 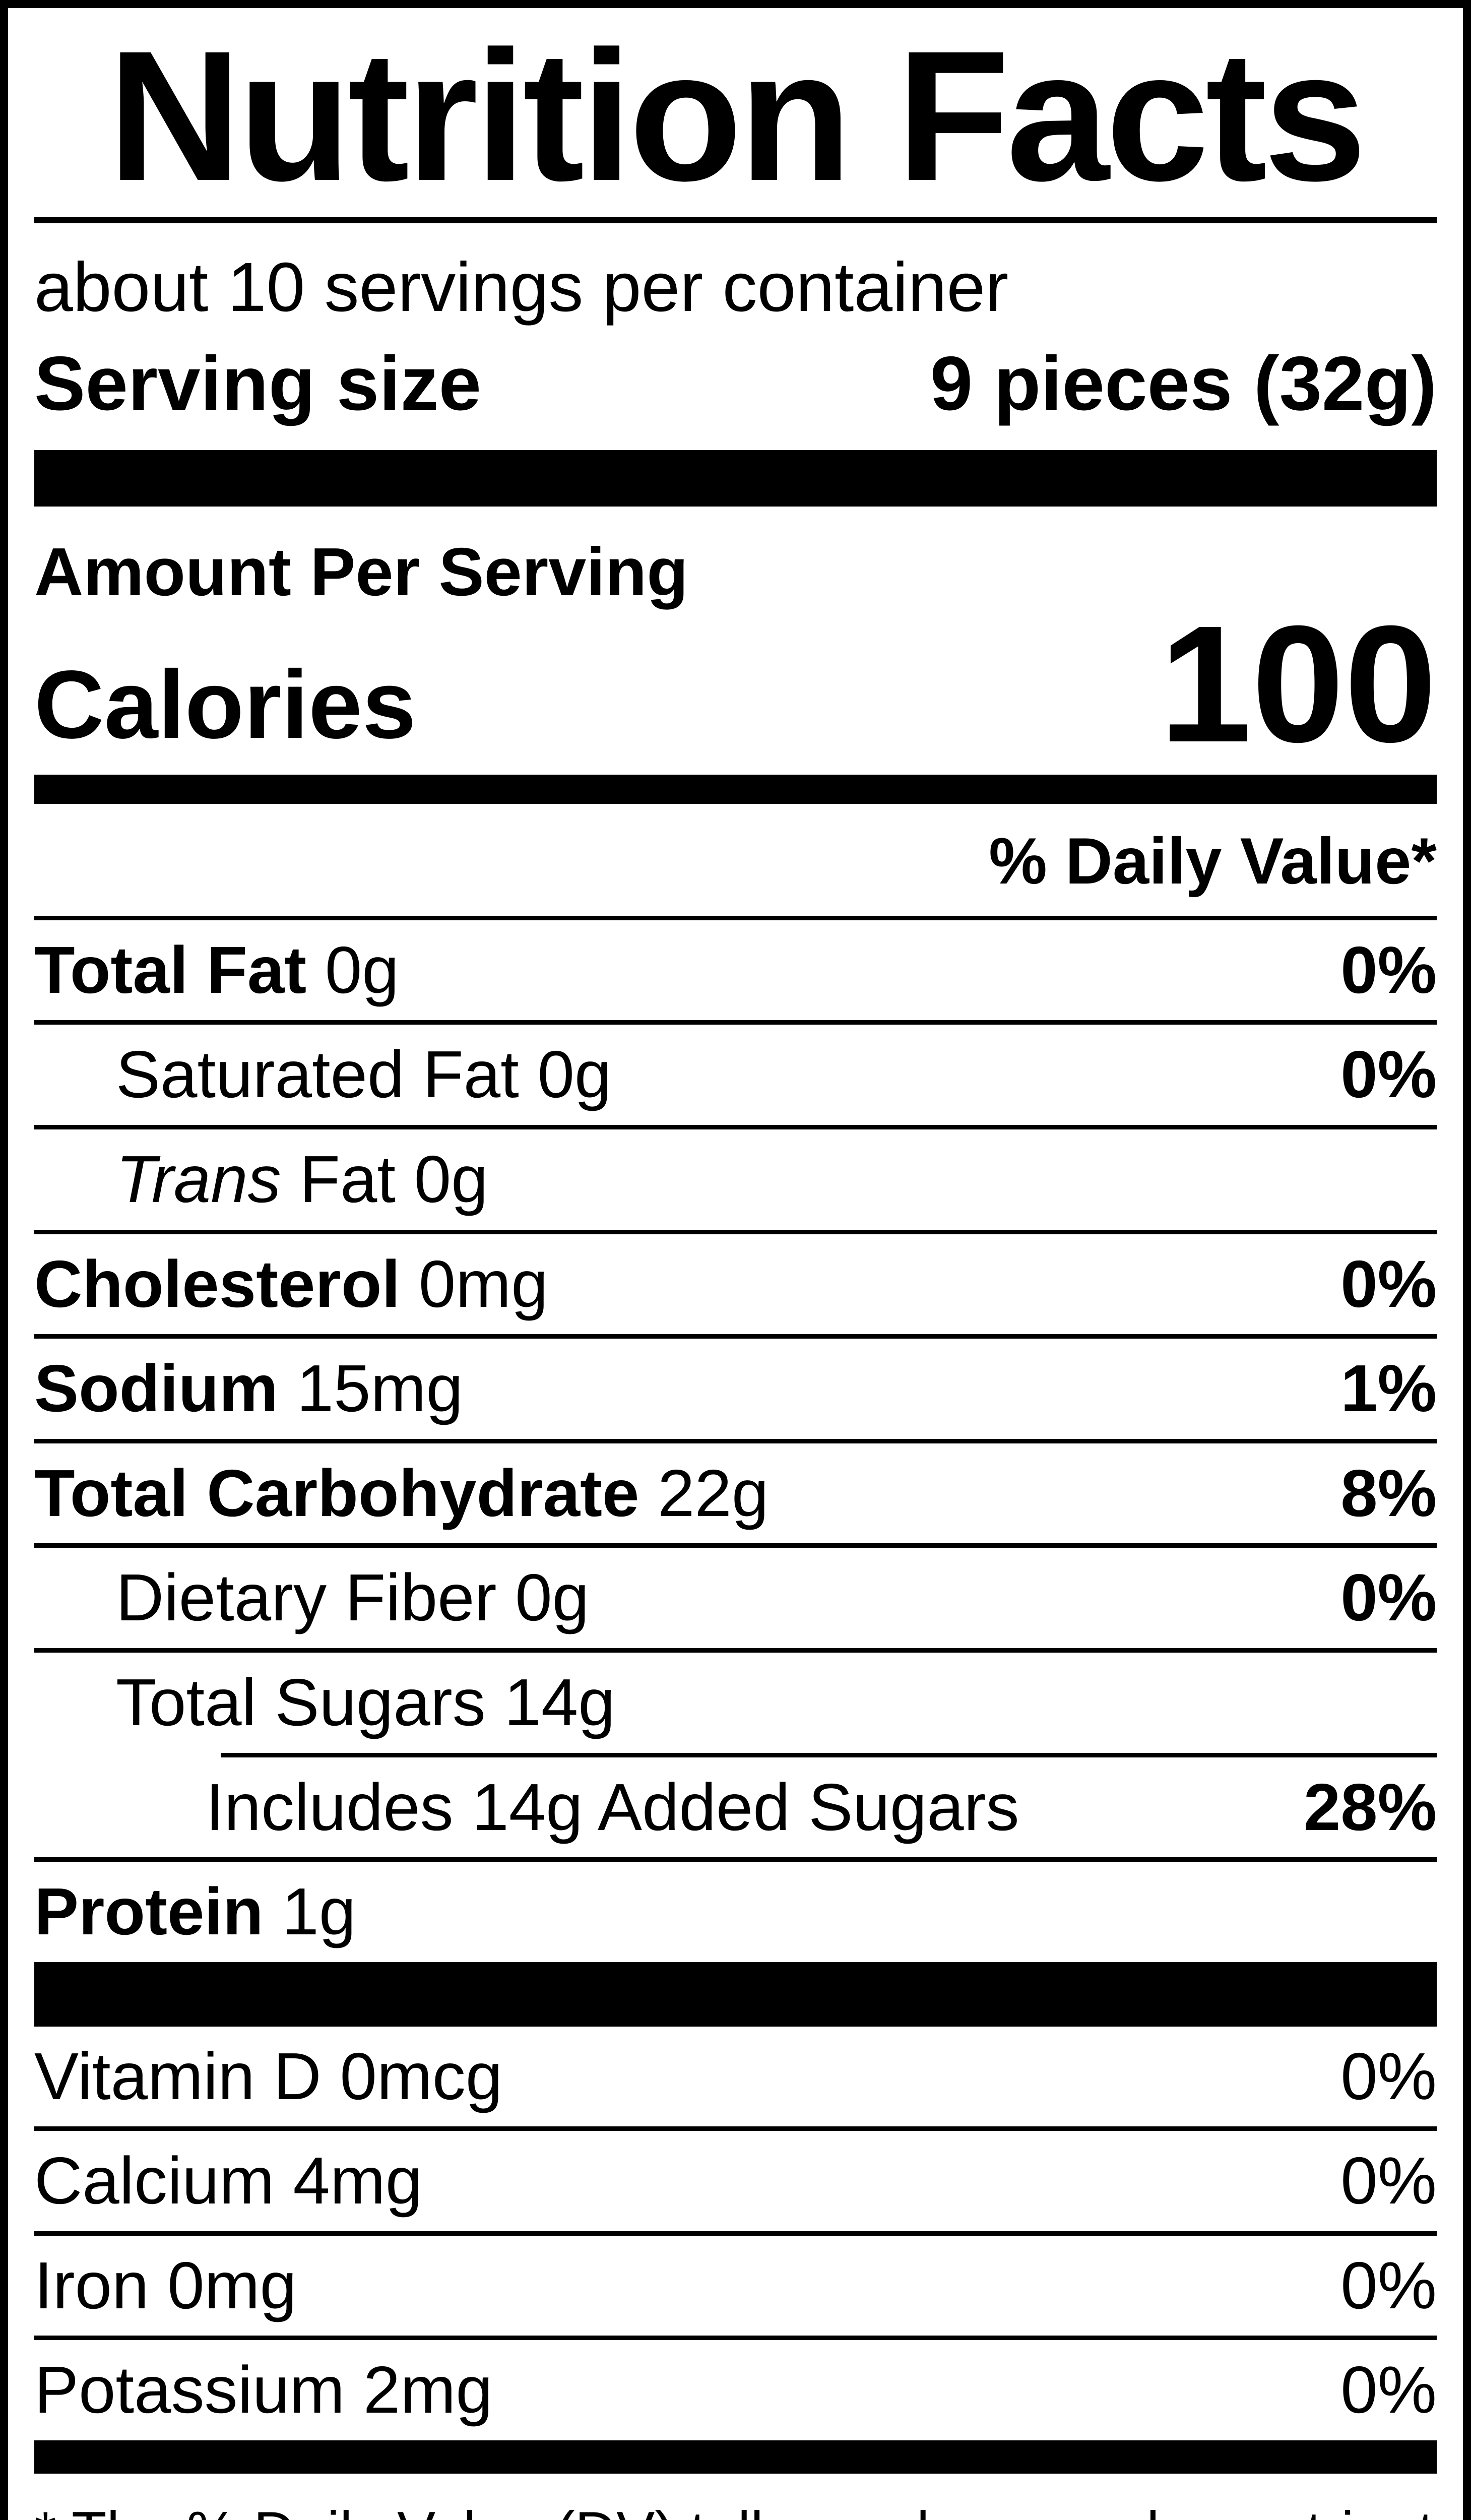 What do you see at coordinates (347, 1179) in the screenshot?
I see `nutrient-name: Fat` at bounding box center [347, 1179].